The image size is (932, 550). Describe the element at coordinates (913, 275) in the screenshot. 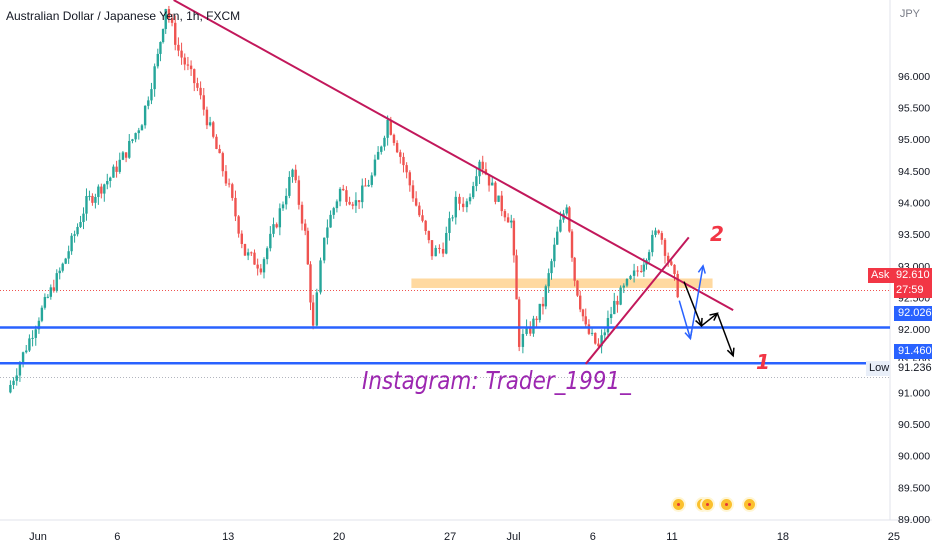

I see `ask-price: 92.610` at that location.